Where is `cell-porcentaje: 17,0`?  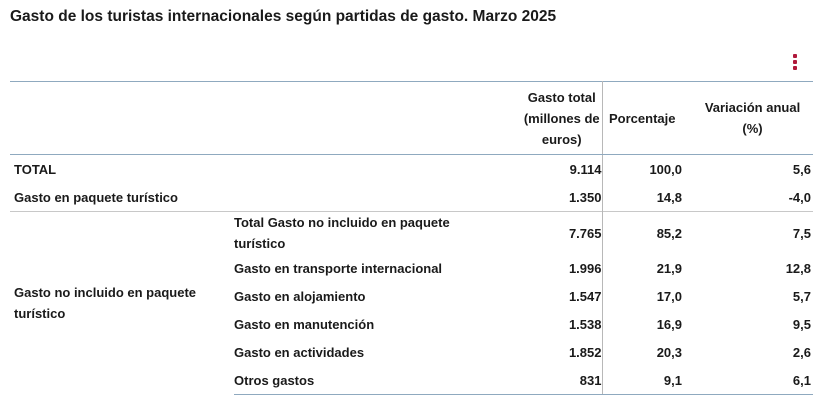
cell-porcentaje: 17,0 is located at coordinates (669, 296).